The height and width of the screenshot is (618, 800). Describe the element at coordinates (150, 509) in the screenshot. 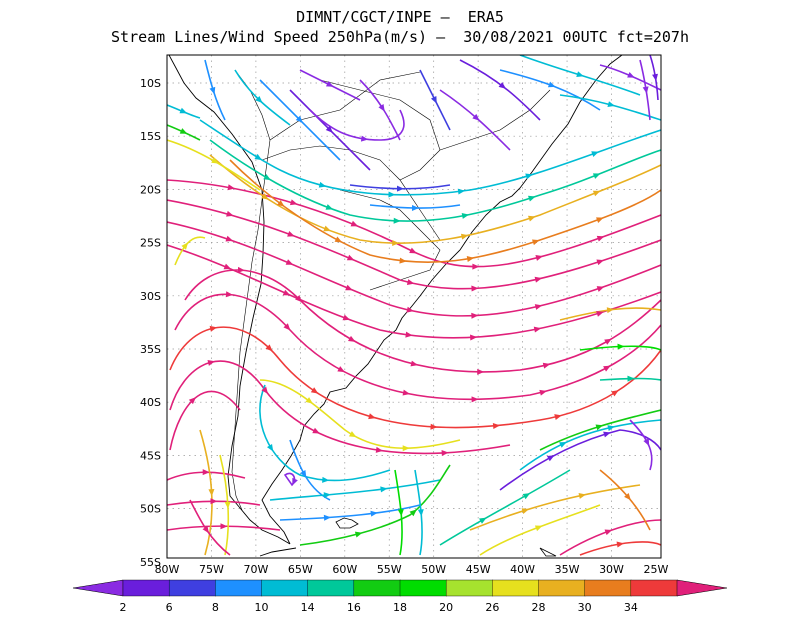

I see `lat-tick-label: 50S` at that location.